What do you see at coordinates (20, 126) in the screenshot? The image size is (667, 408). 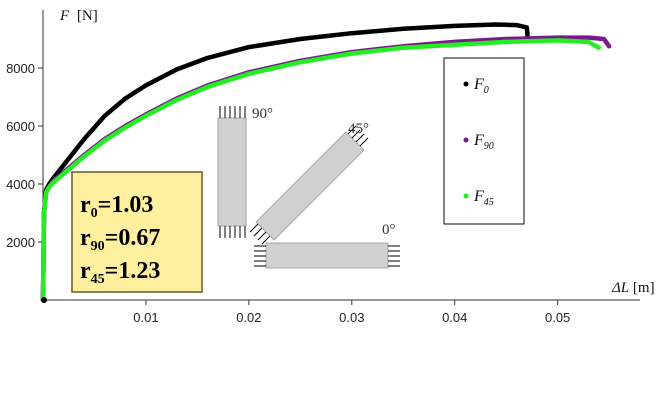 I see `y-tick-label: 6000` at bounding box center [20, 126].